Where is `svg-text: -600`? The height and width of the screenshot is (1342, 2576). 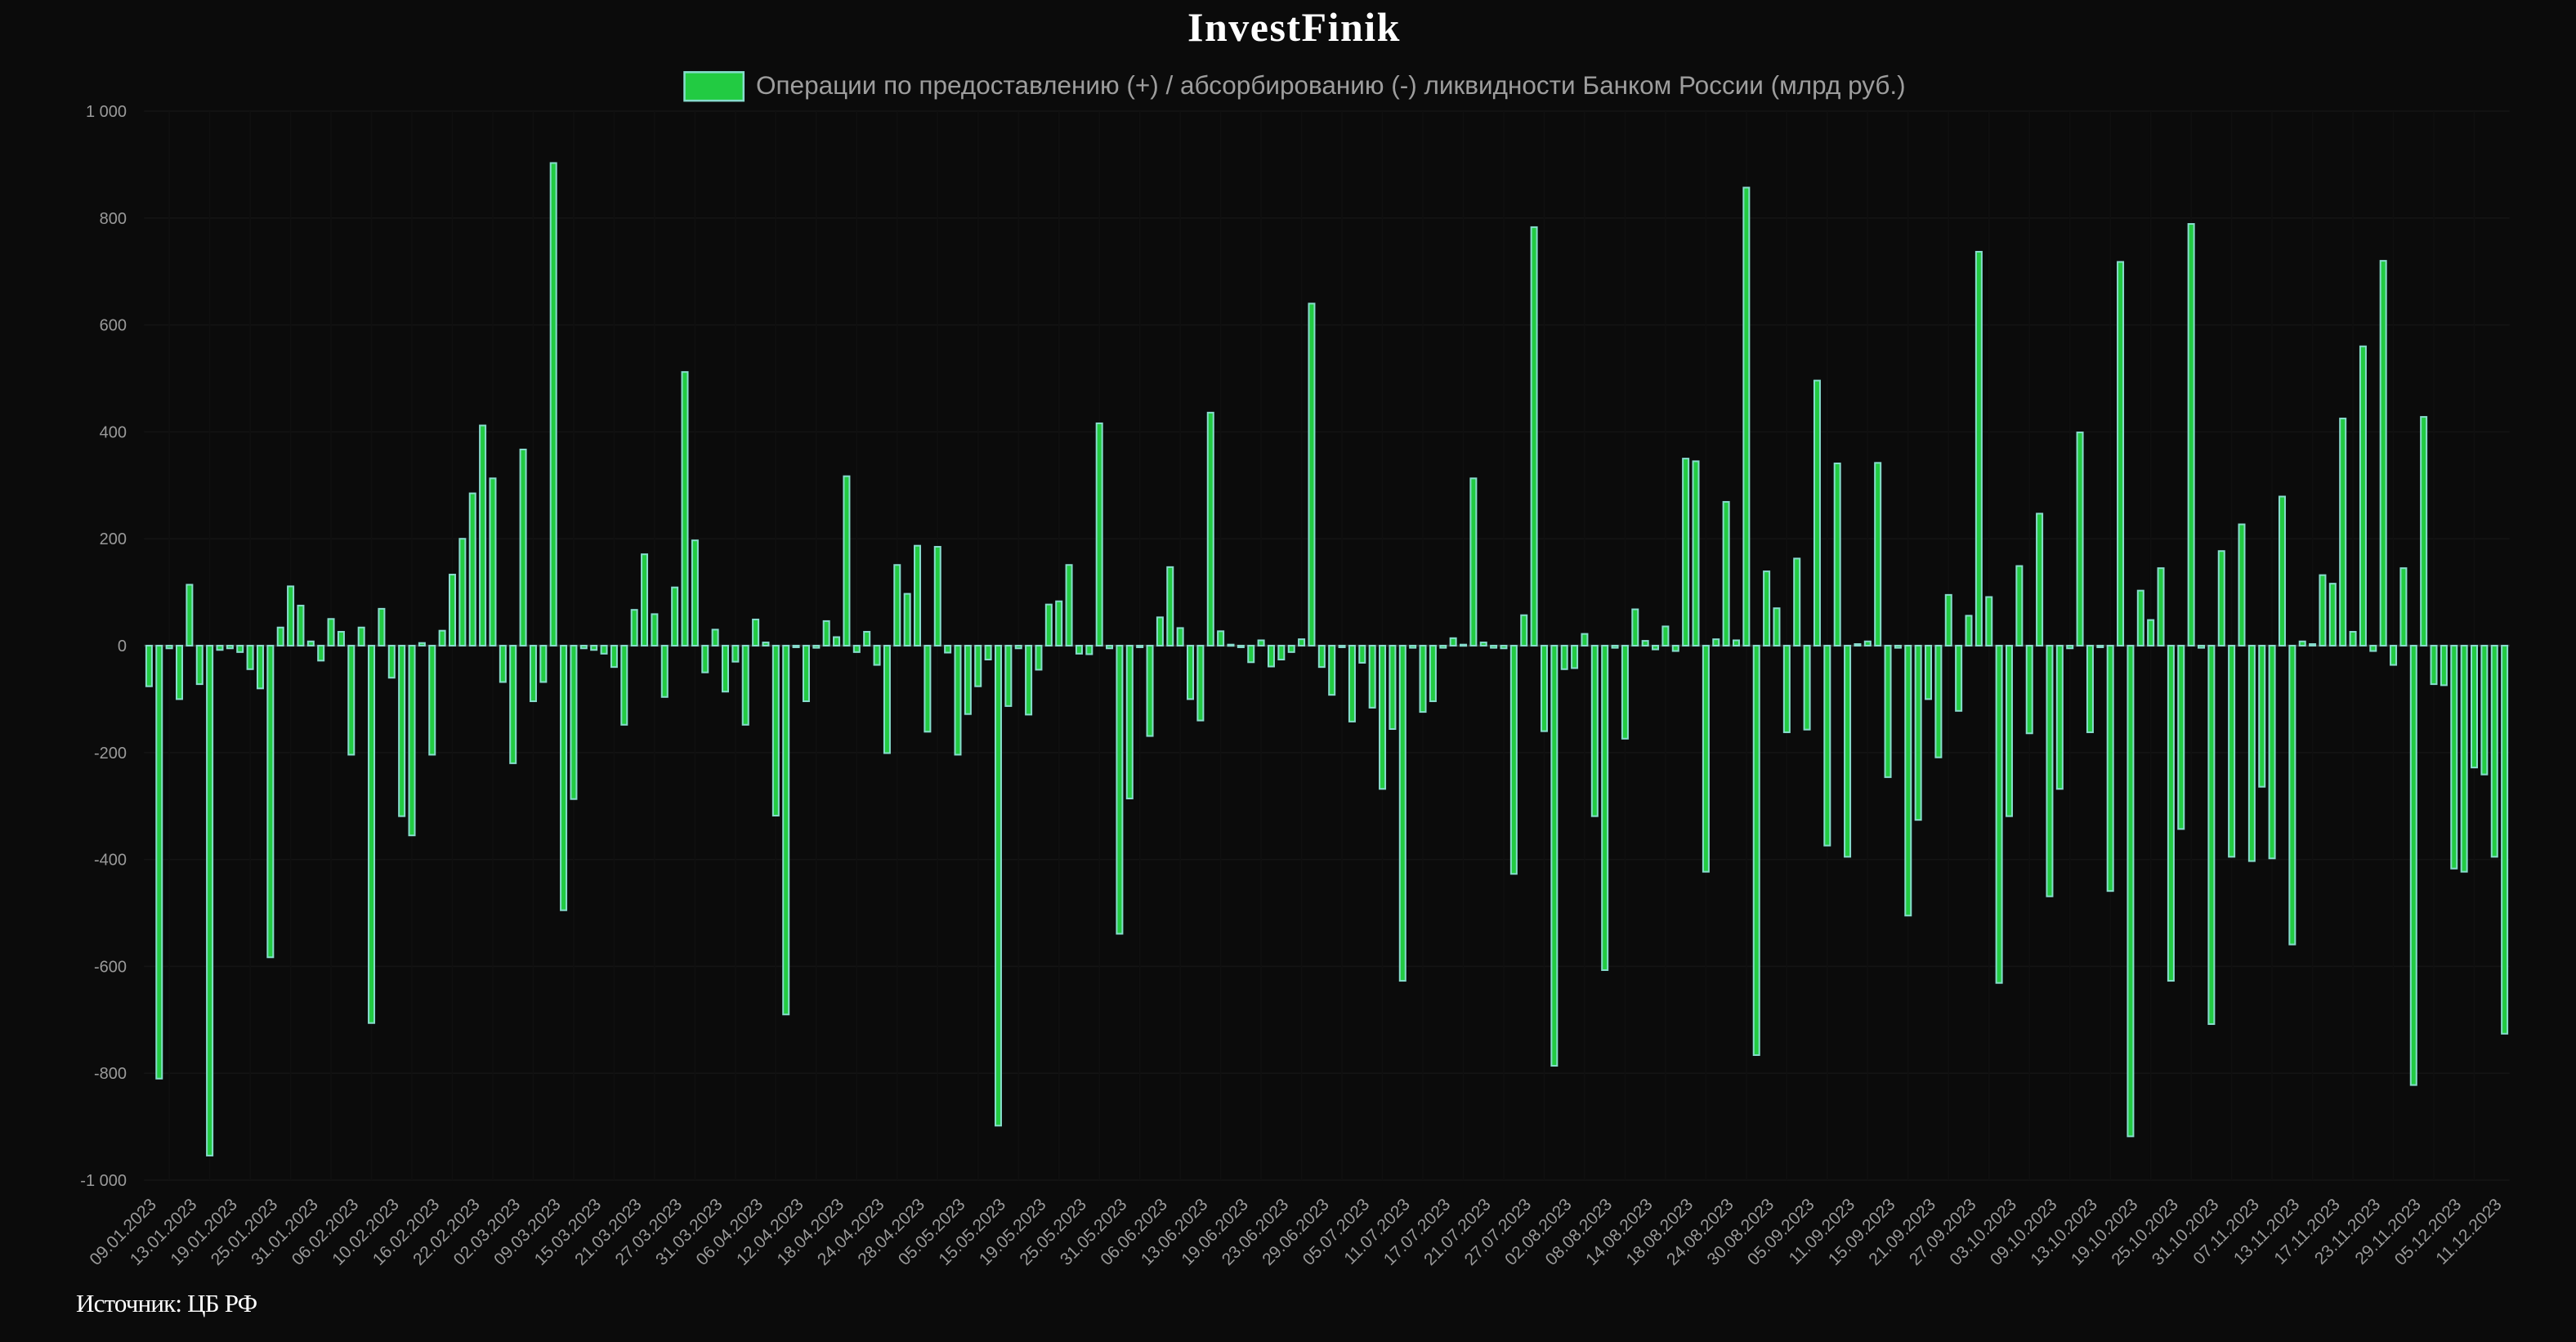
svg-text: -600 is located at coordinates (110, 967).